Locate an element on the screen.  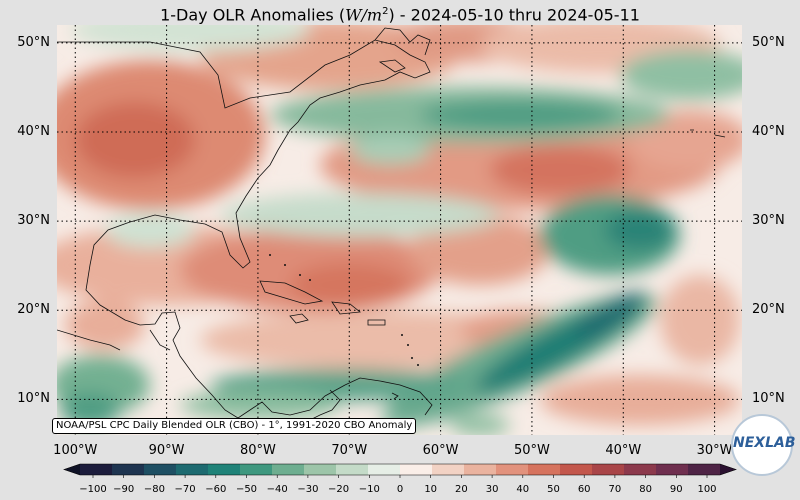
longitude-label: 100°W is located at coordinates (75, 450).